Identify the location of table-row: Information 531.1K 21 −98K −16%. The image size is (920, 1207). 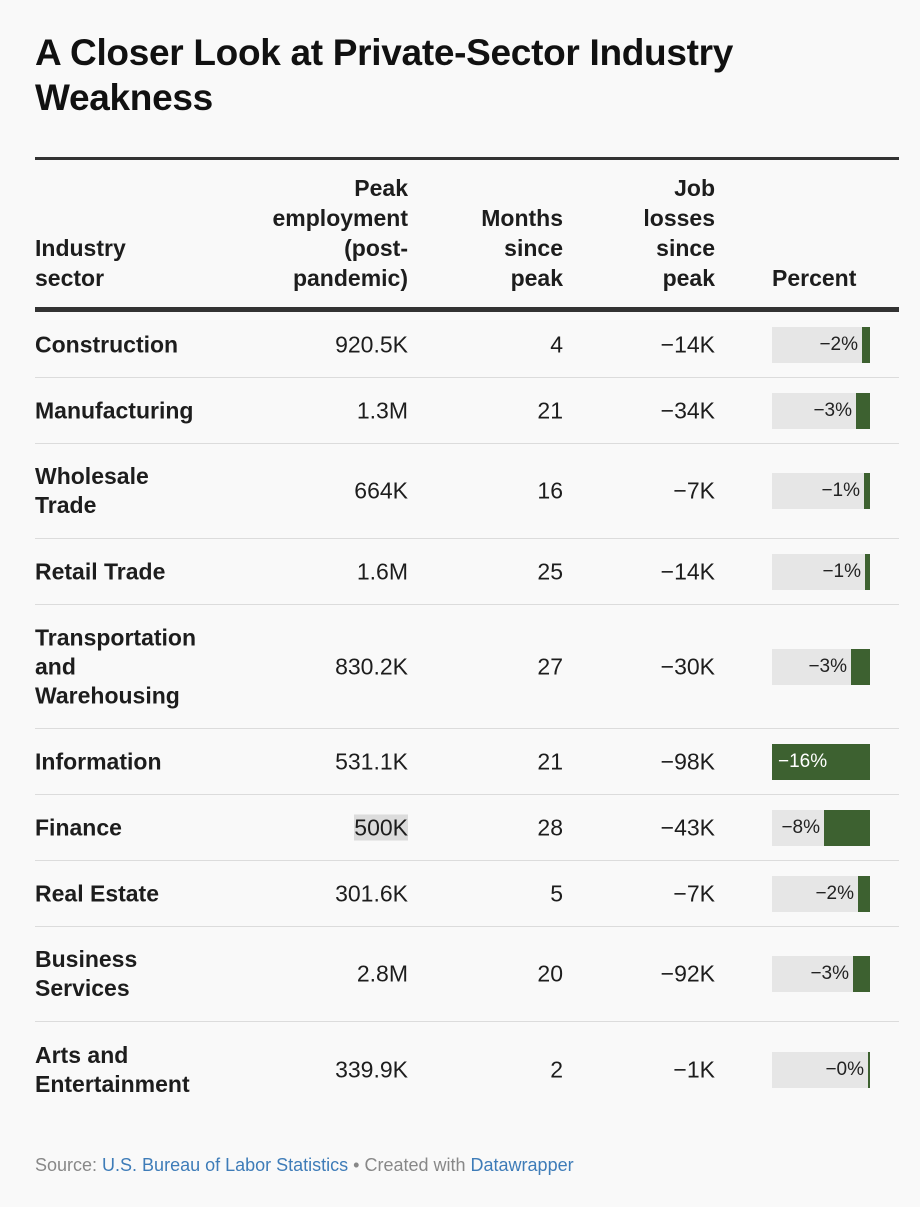
(467, 762).